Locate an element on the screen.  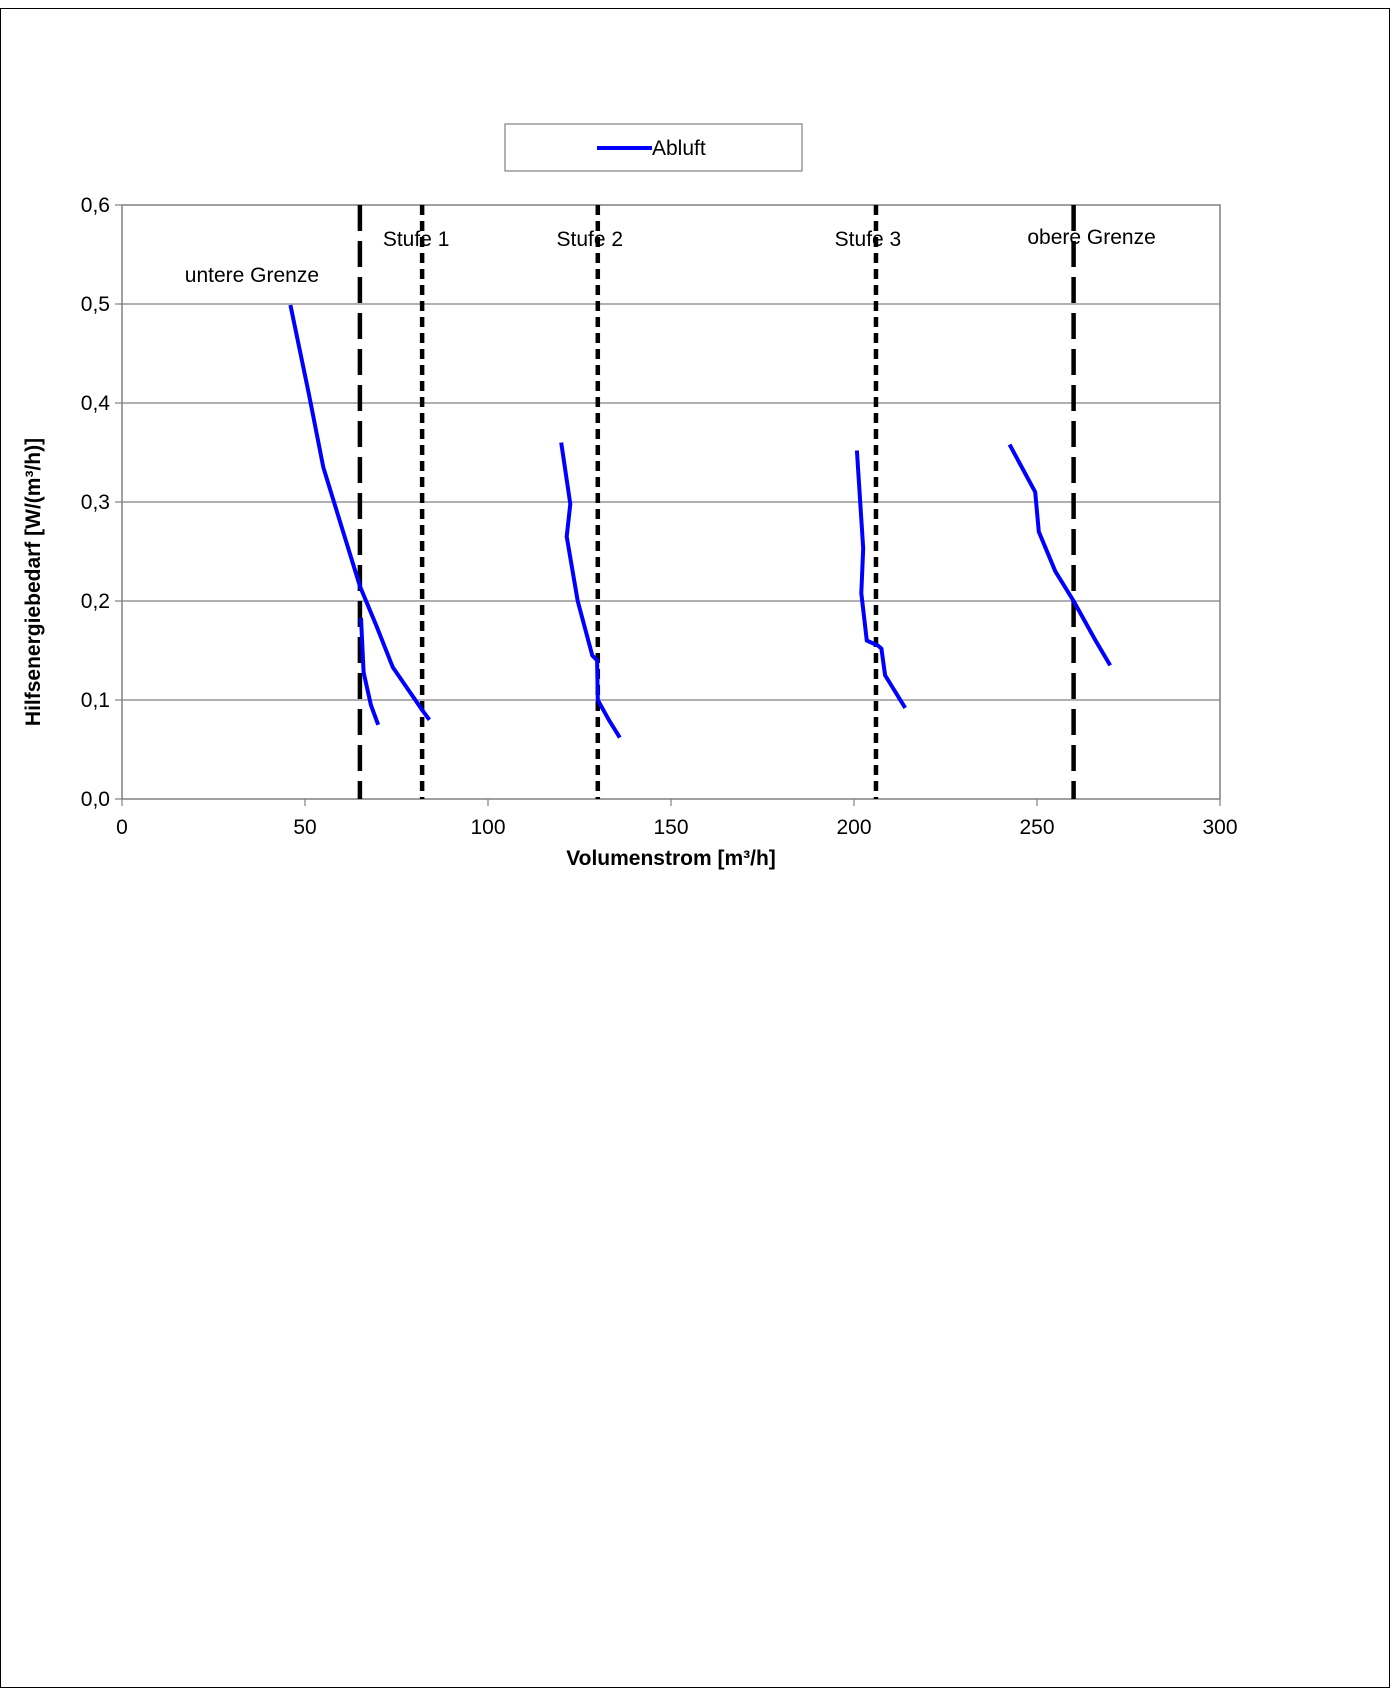
y-tick-label: 0,1 is located at coordinates (95, 700).